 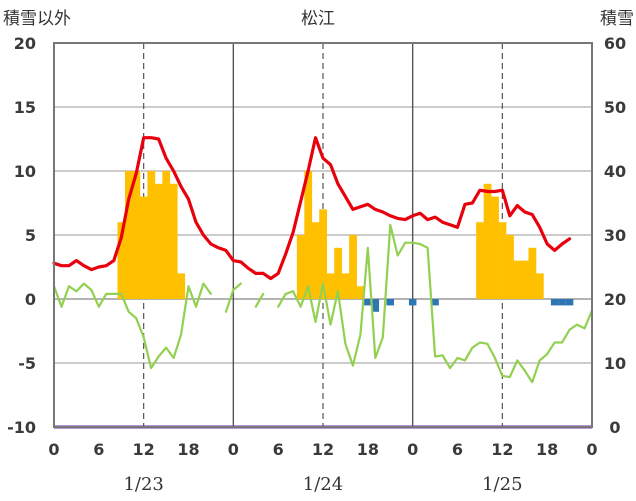 I want to click on x-axis-dates: 1/23 1/24 1/25, so click(x=322, y=484).